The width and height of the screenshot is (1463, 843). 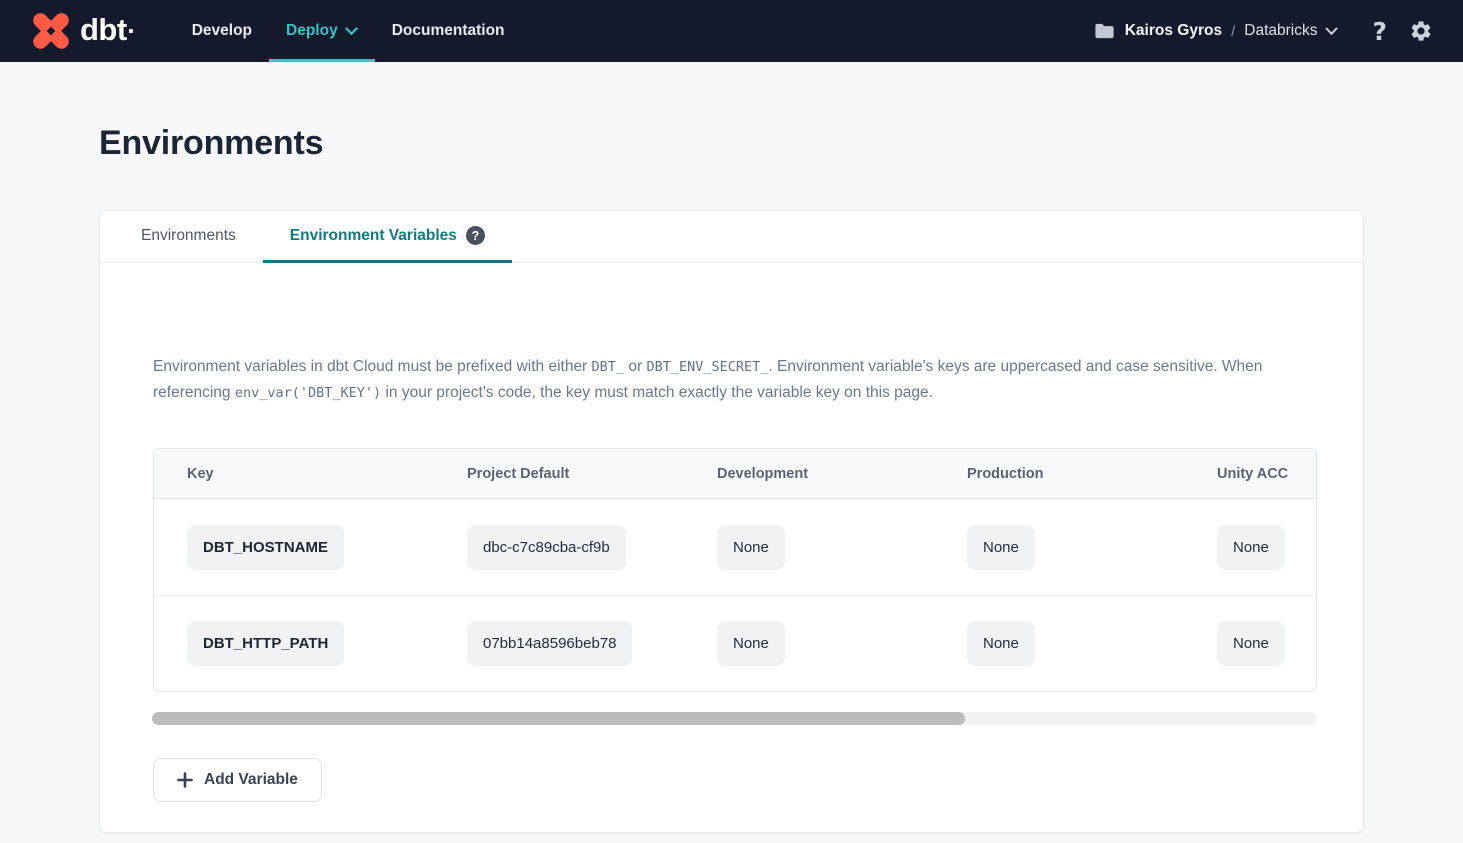 I want to click on primary-nav: Develop Deploy Documentation, so click(x=348, y=31).